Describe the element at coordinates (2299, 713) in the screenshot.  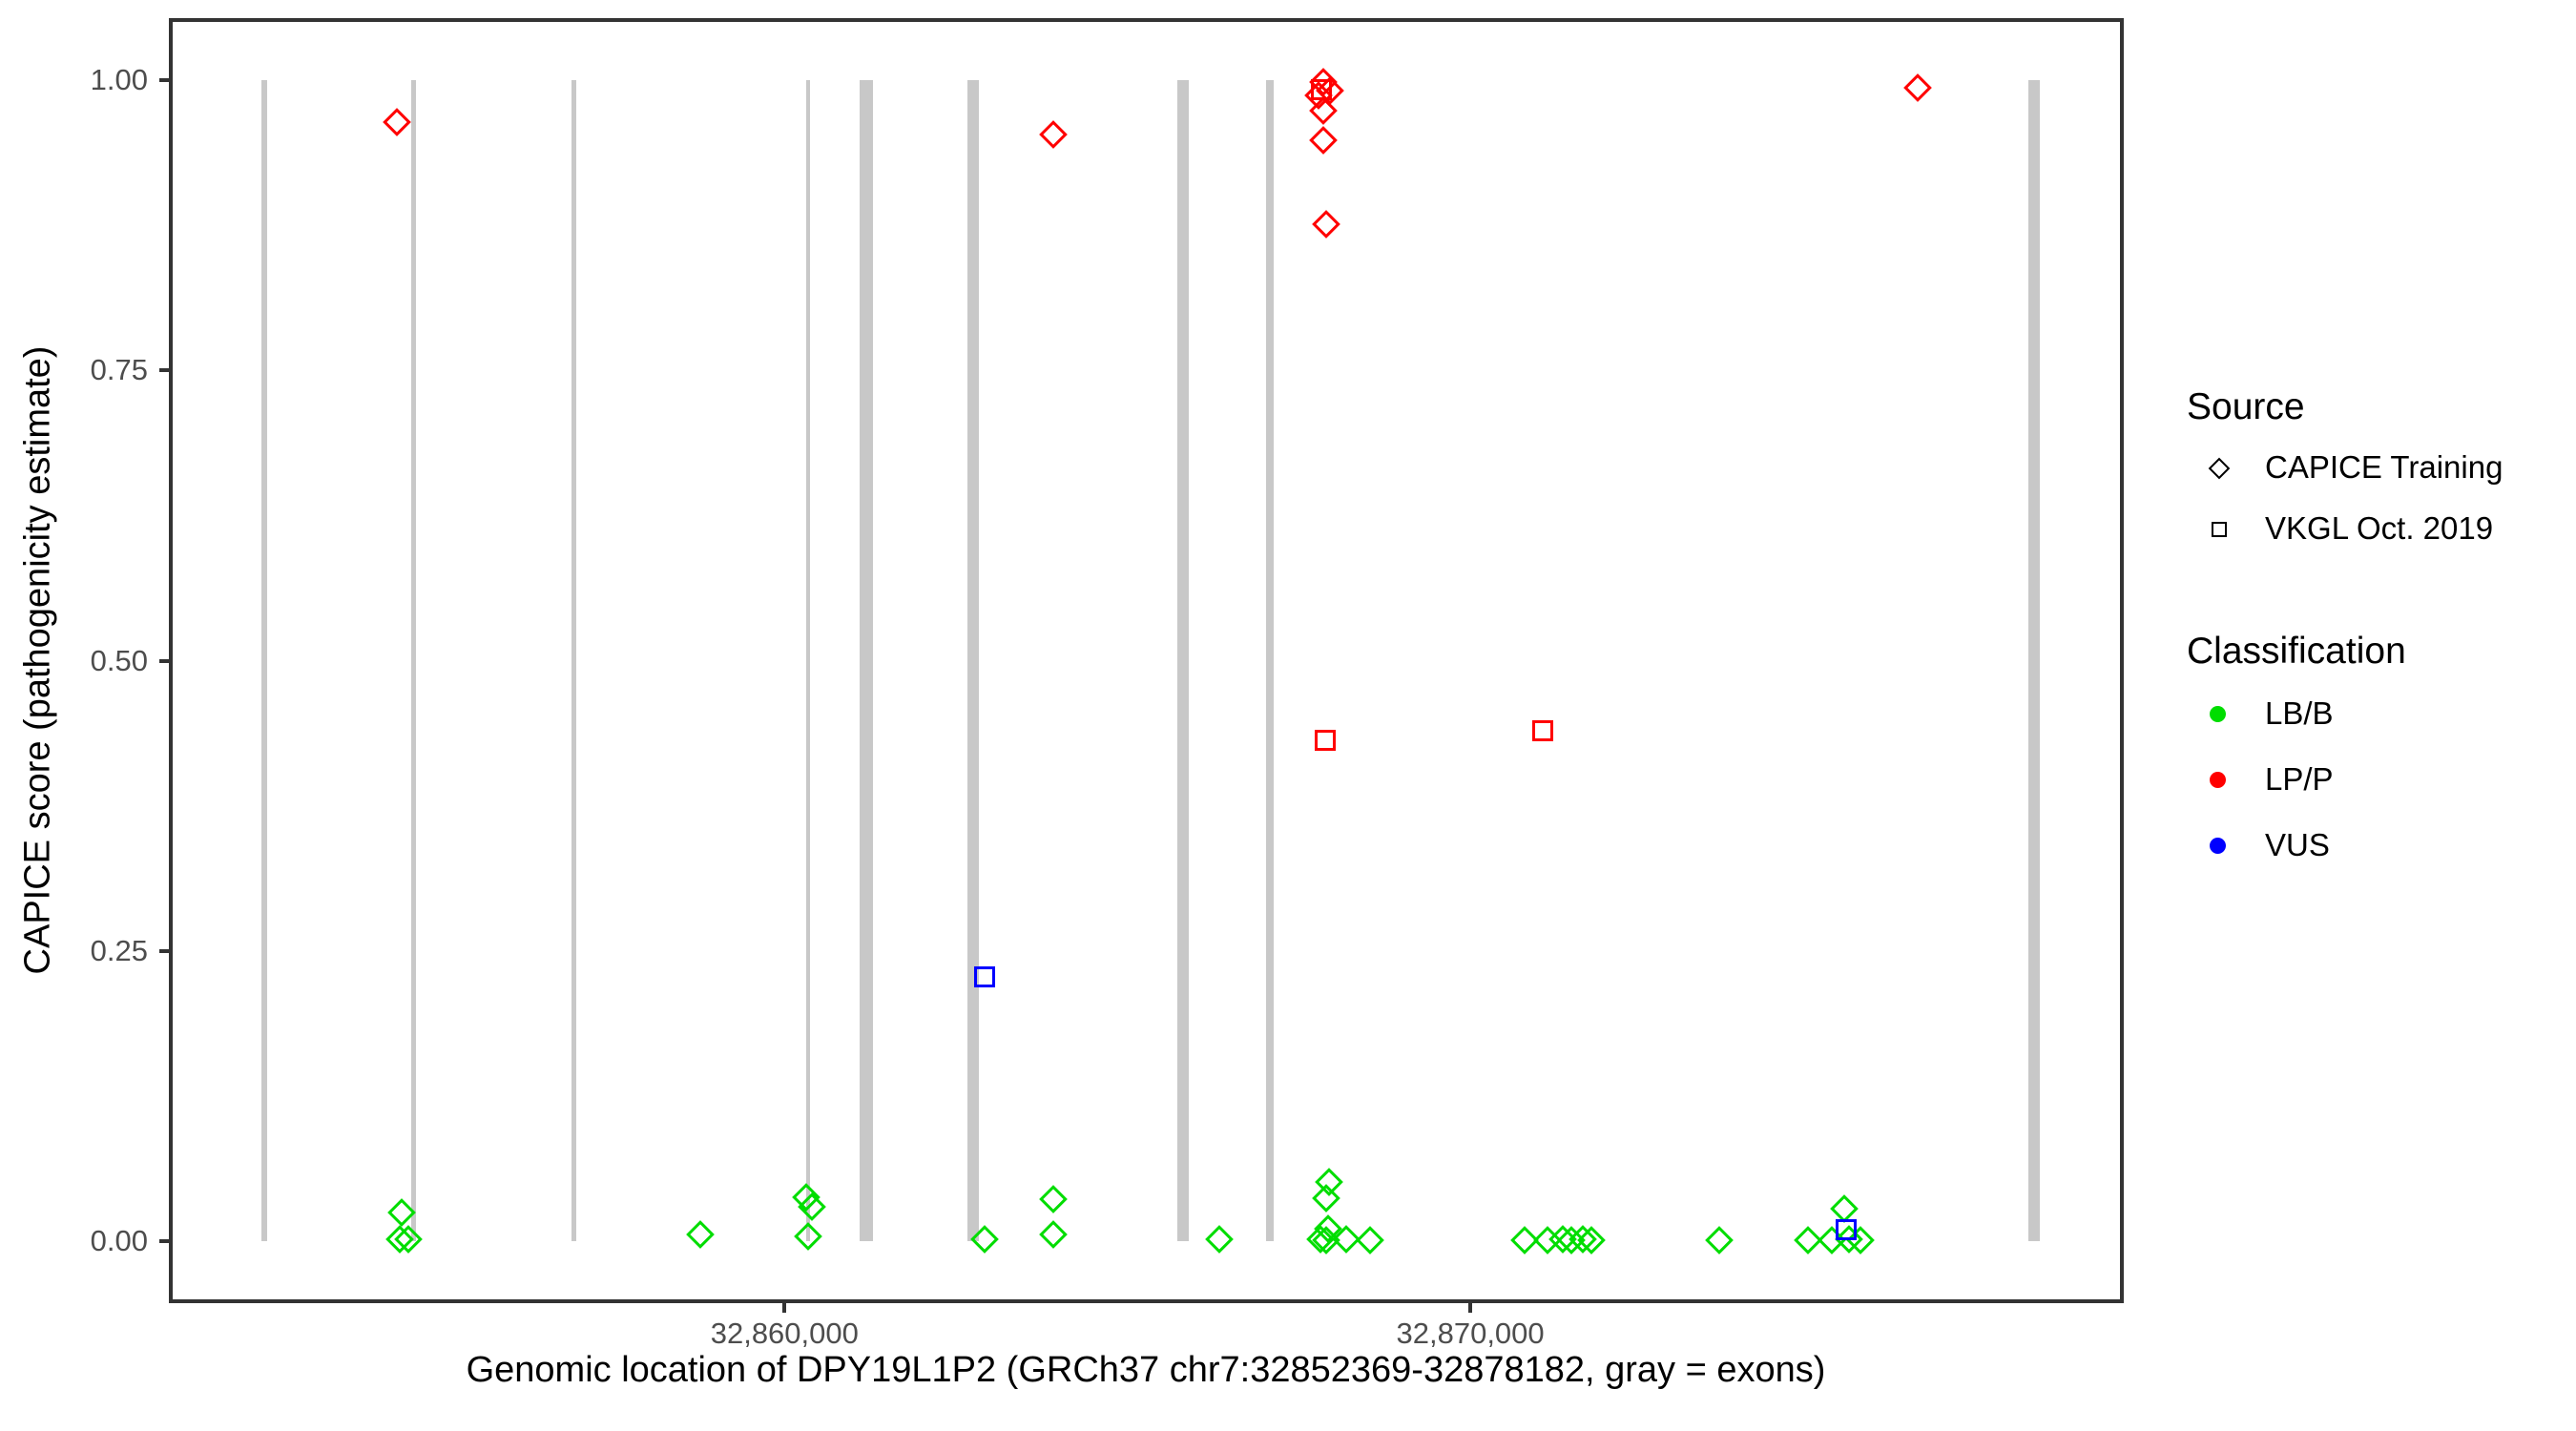
I see `legend-item-label: LB/B` at that location.